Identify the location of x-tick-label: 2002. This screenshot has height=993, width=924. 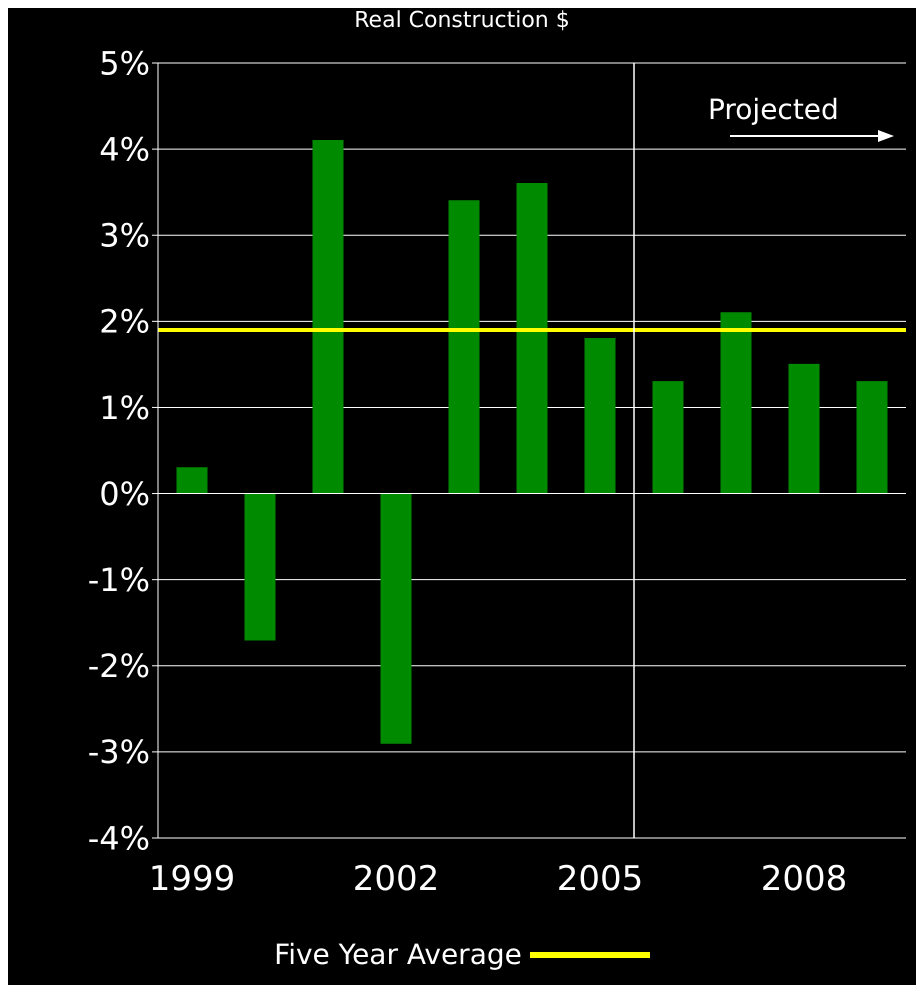
(396, 879).